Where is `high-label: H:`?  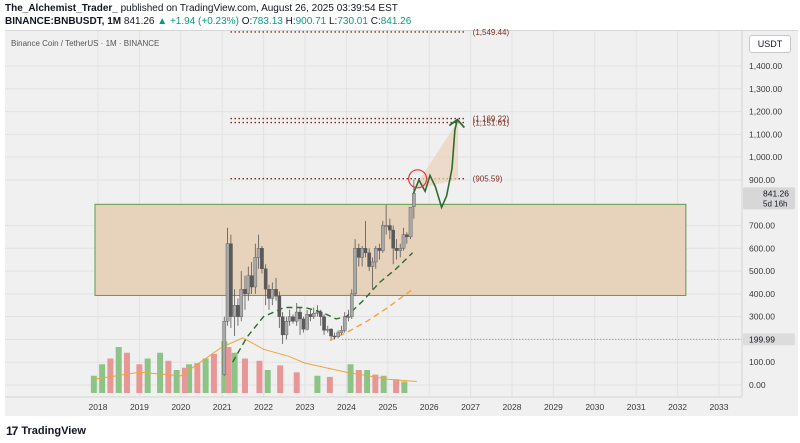 high-label: H: is located at coordinates (290, 21).